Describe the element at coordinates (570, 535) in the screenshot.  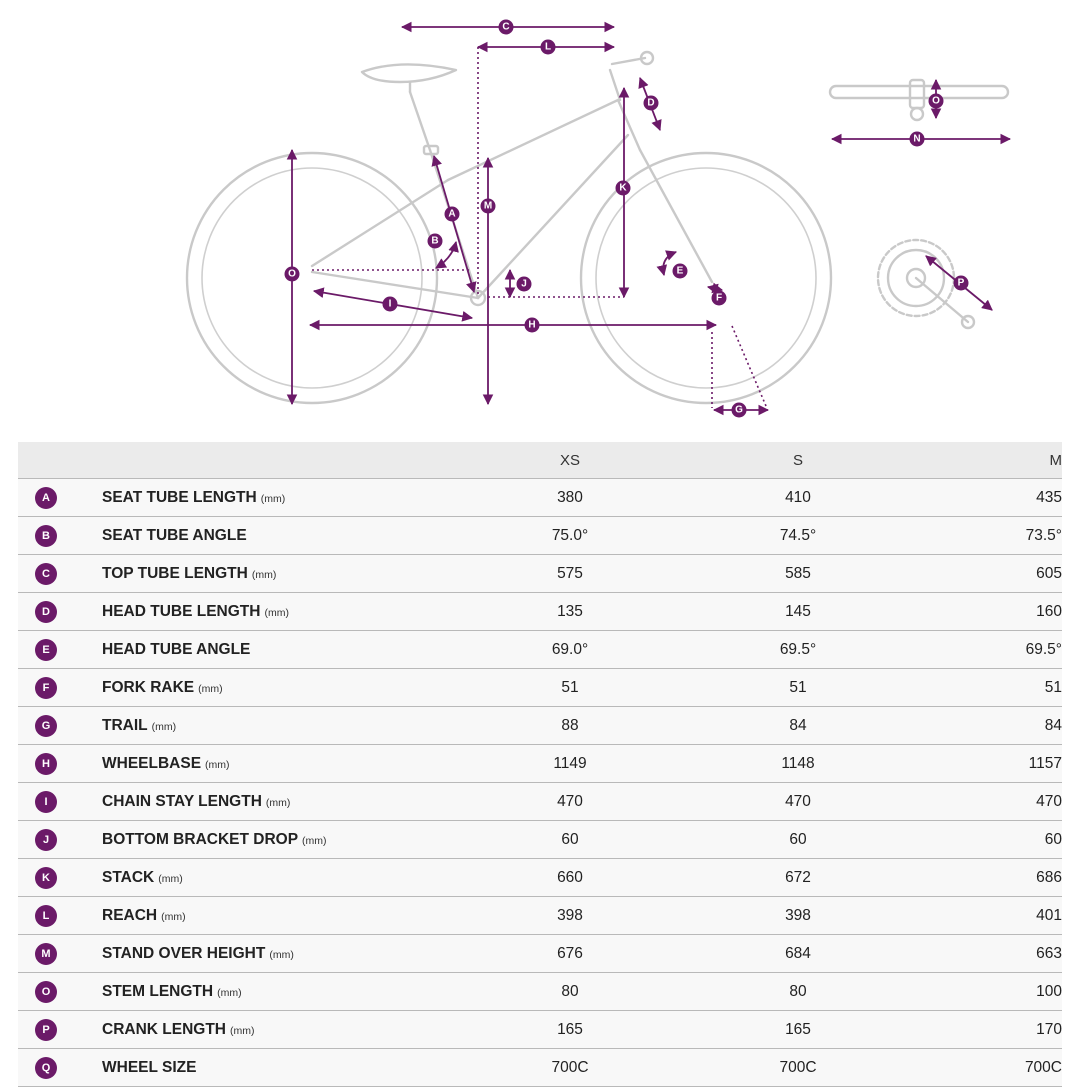
I see `row-value: 75.0°` at that location.